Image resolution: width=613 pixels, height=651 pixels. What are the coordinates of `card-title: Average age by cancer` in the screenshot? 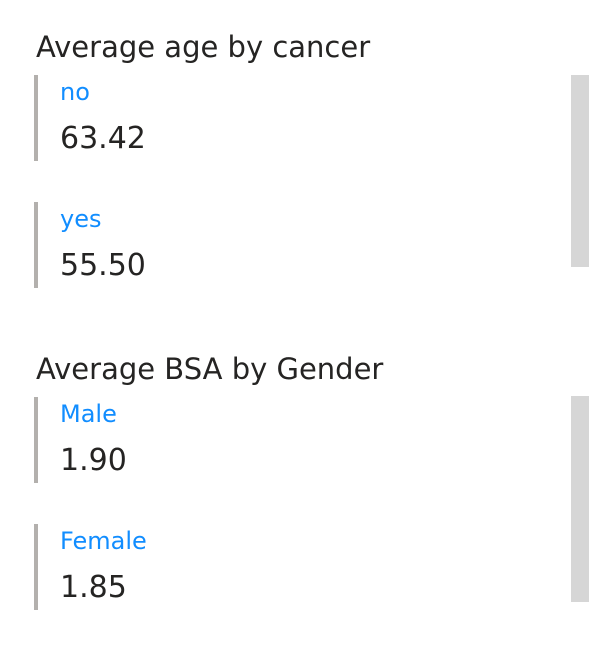 It's located at (203, 47).